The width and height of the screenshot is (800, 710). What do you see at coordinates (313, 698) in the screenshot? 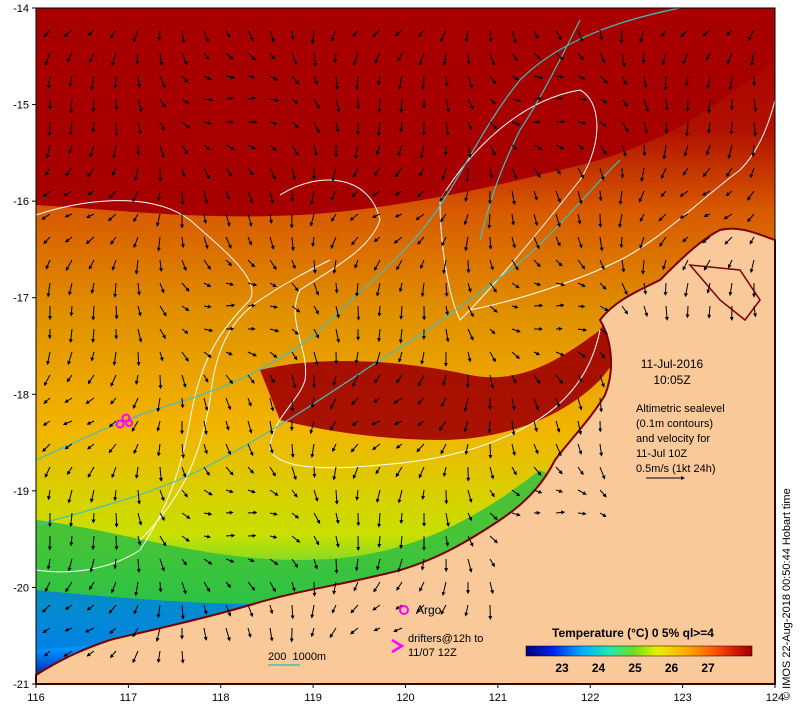
I see `lon-tick-label: 119` at bounding box center [313, 698].